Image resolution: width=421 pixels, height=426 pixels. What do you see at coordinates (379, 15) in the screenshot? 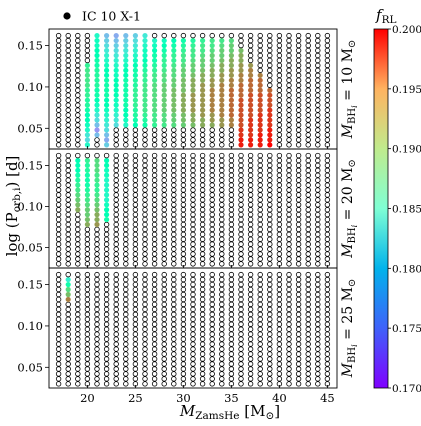
I see `colorbar-label-main: f` at bounding box center [379, 15].